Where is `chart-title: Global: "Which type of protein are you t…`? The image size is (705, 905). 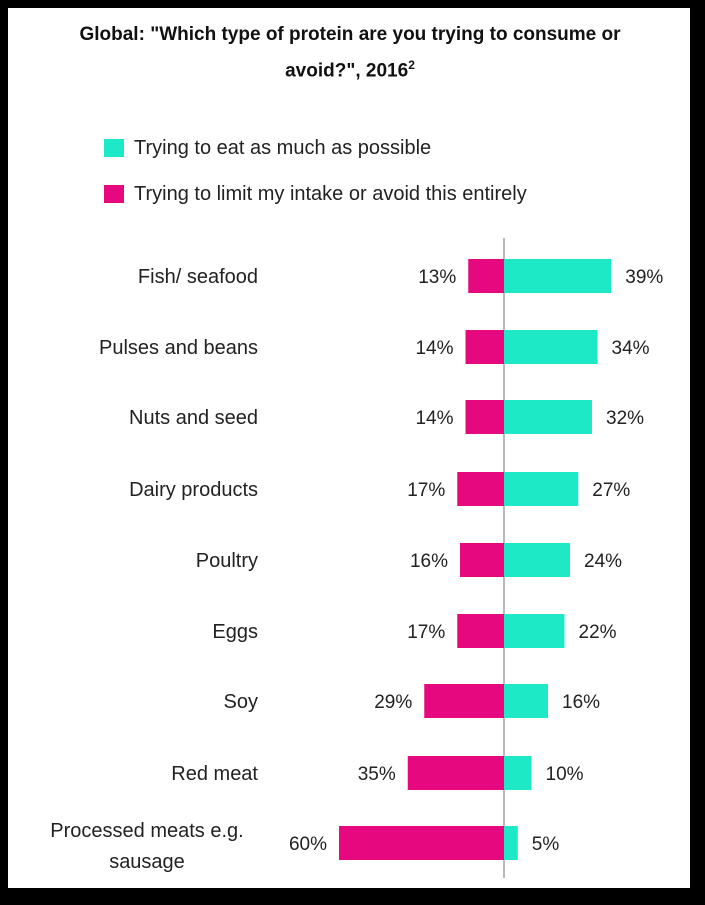 chart-title: Global: "Which type of protein are you t… is located at coordinates (350, 53).